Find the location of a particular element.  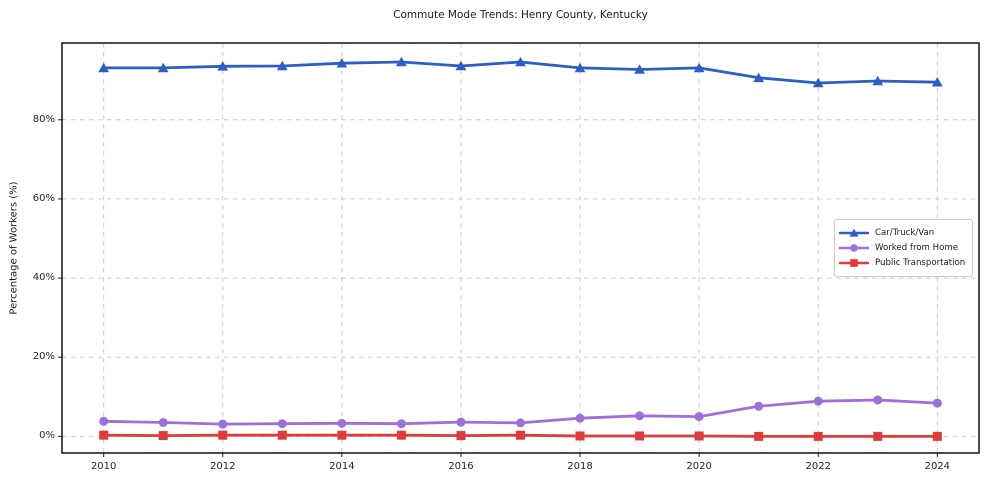

x-tick-label-2012: 2012 is located at coordinates (223, 466).